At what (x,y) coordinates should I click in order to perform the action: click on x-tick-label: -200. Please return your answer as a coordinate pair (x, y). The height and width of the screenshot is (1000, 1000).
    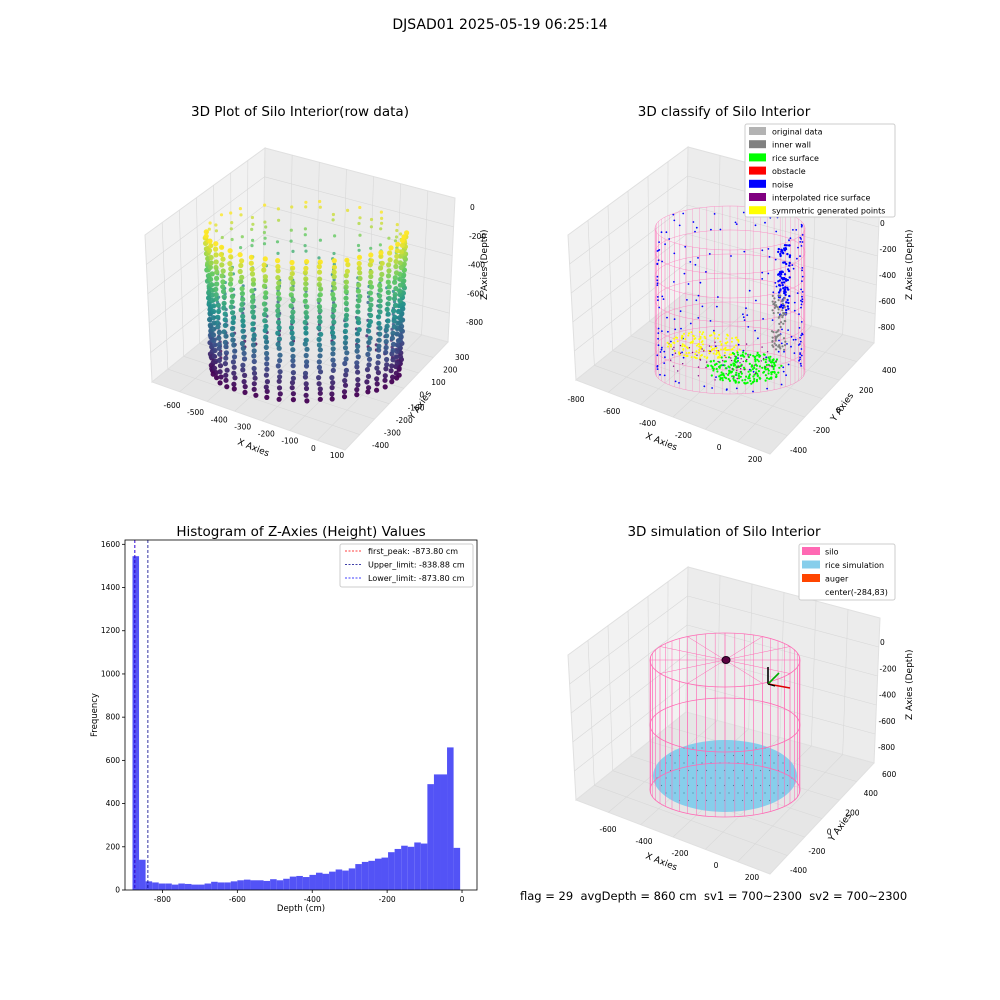
    Looking at the image, I should click on (679, 853).